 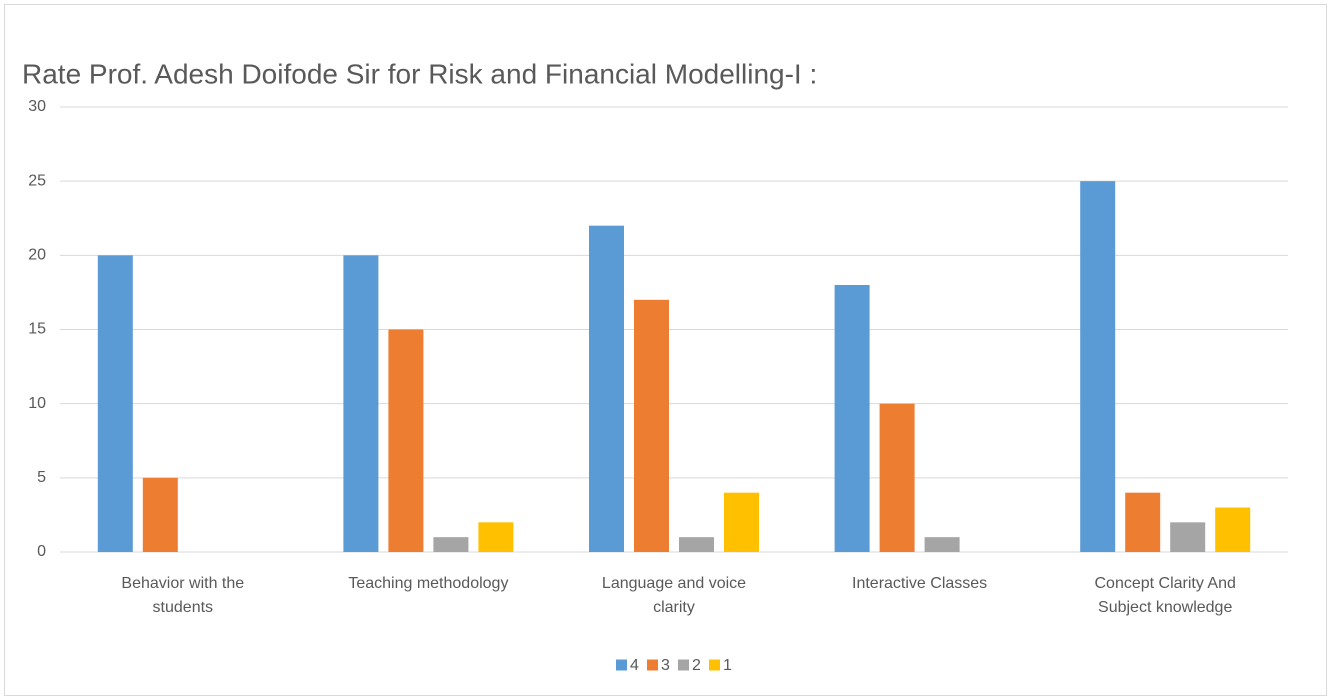 What do you see at coordinates (696, 665) in the screenshot?
I see `legend-label: 2` at bounding box center [696, 665].